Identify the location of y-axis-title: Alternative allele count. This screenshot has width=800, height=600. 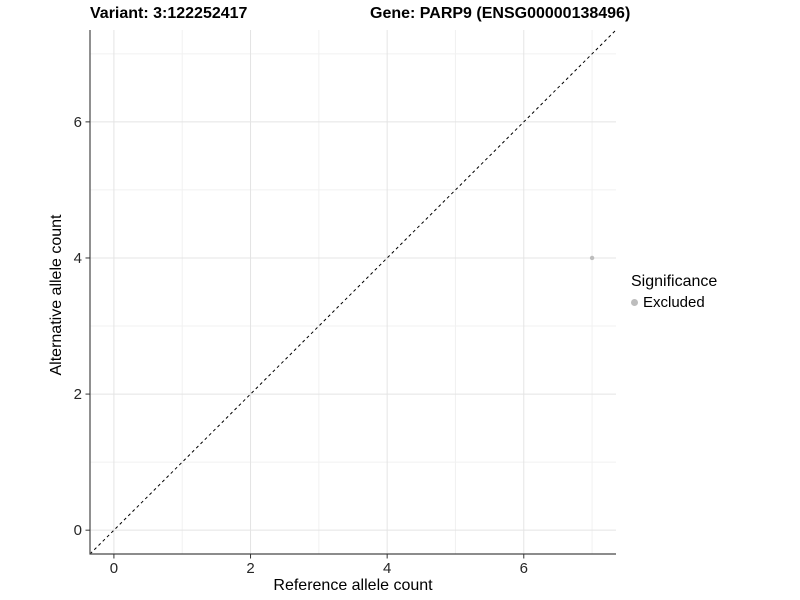
(56, 295).